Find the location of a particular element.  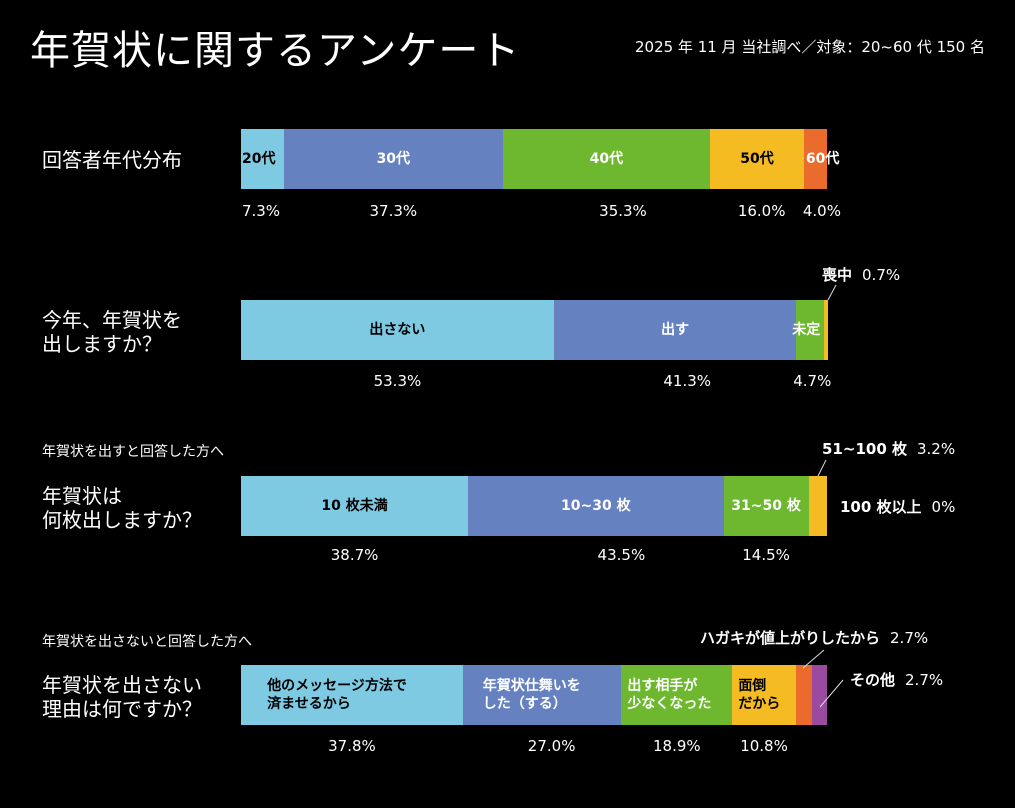

callout-label: 100 枚以上 0% is located at coordinates (897, 506).